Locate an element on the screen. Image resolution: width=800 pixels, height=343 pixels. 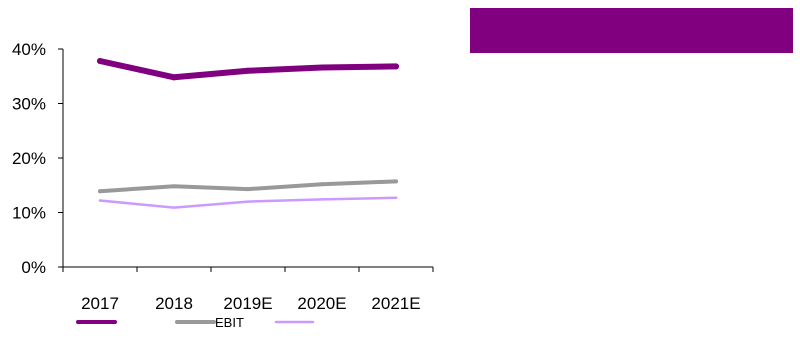
y-tick-label: 10% is located at coordinates (29, 213).